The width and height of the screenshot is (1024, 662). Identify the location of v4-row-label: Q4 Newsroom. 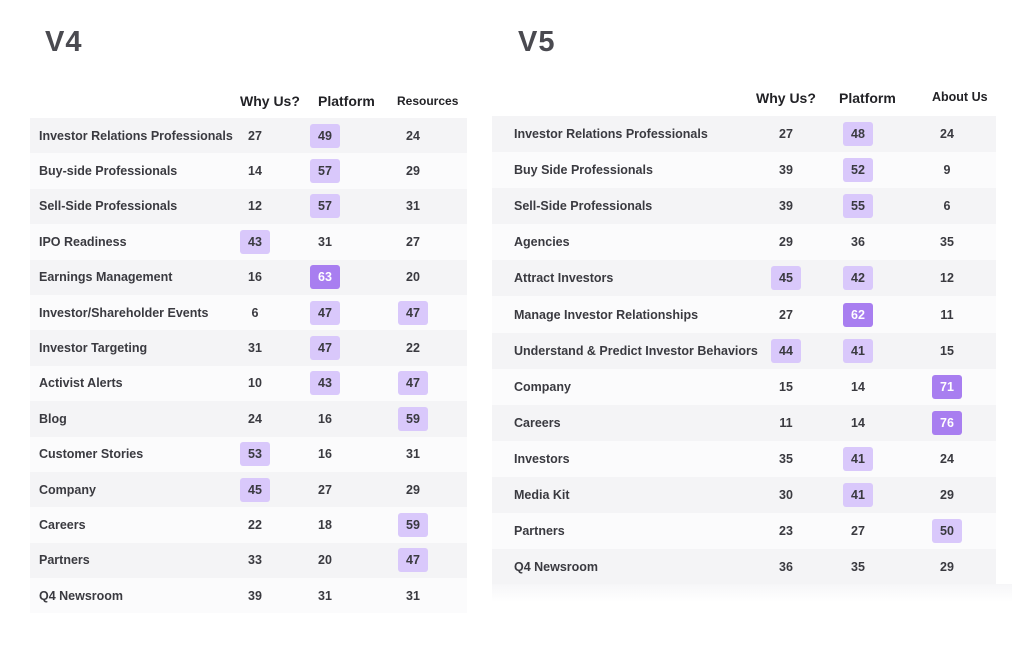
(81, 595).